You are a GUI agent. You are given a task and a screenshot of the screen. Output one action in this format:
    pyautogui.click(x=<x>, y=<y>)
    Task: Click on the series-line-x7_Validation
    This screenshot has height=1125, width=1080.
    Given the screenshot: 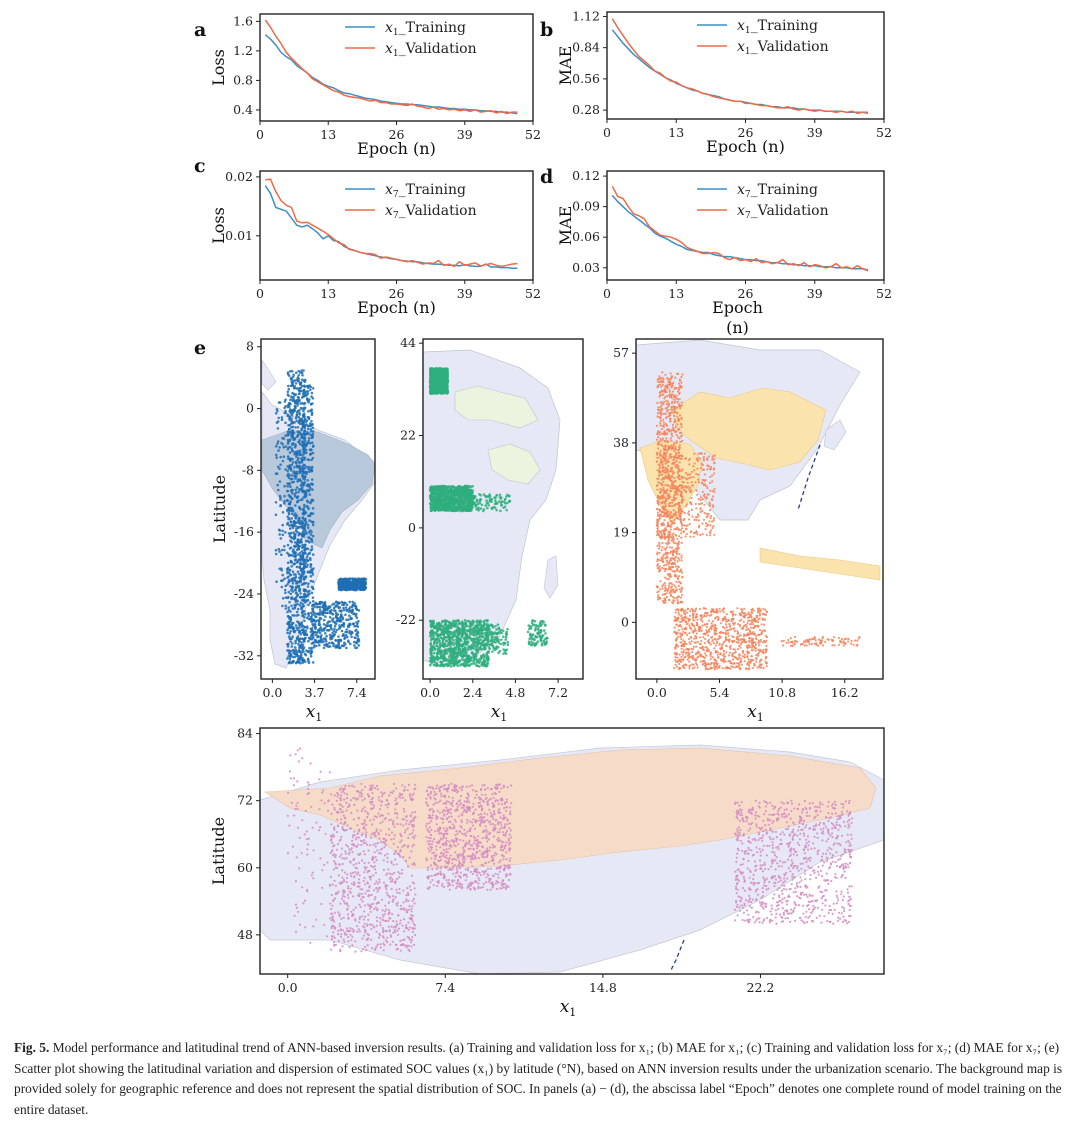 What is the action you would take?
    pyautogui.click(x=740, y=228)
    